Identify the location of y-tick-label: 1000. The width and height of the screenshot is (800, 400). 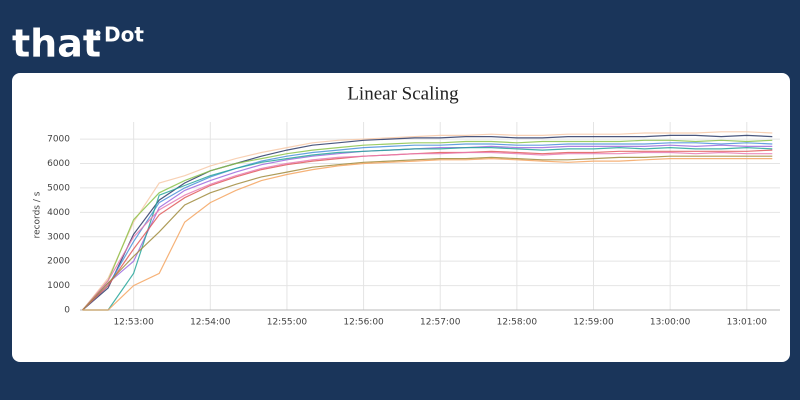
(58, 286).